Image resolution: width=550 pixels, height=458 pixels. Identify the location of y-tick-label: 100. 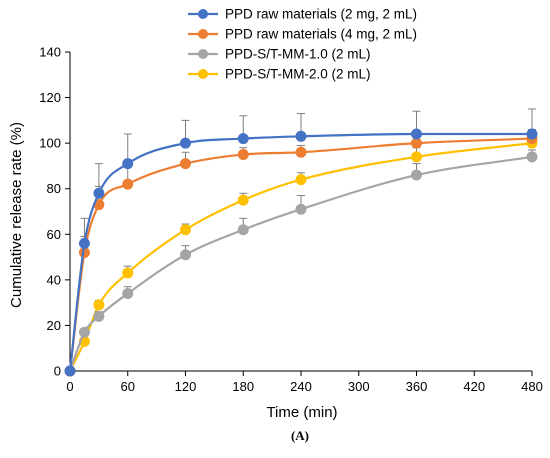
(50, 143).